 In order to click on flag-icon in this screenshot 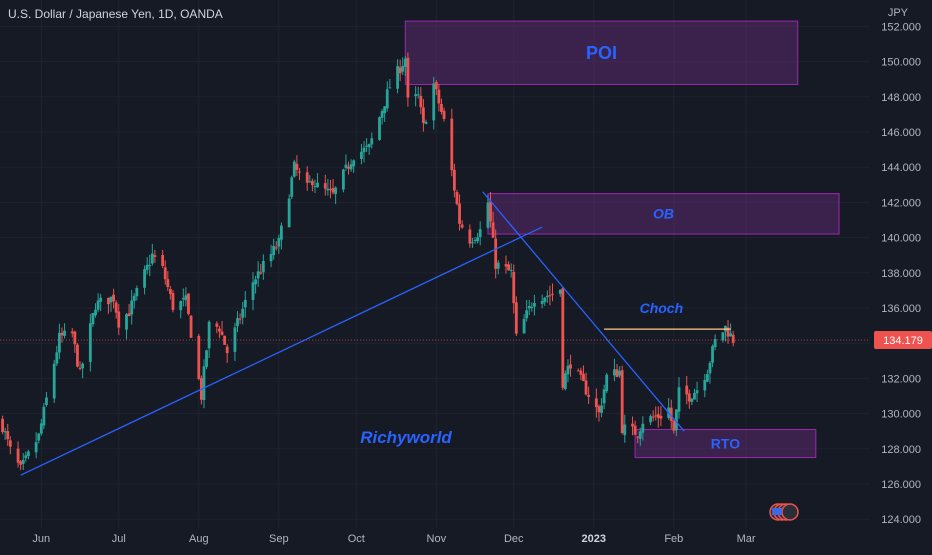, I will do `click(777, 511)`.